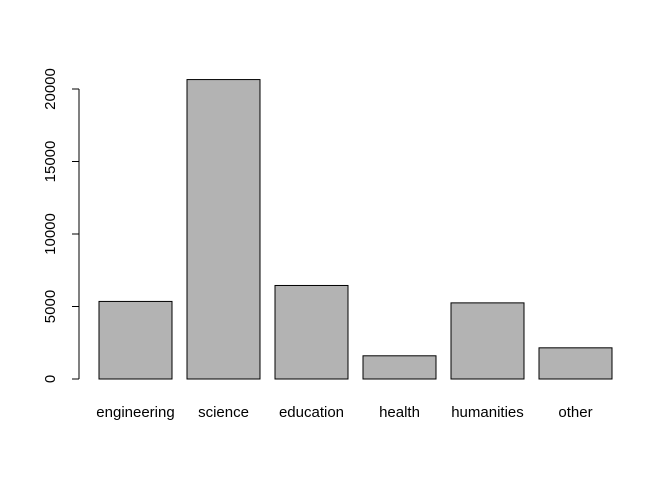  What do you see at coordinates (50, 306) in the screenshot?
I see `y-tick-label: 5000` at bounding box center [50, 306].